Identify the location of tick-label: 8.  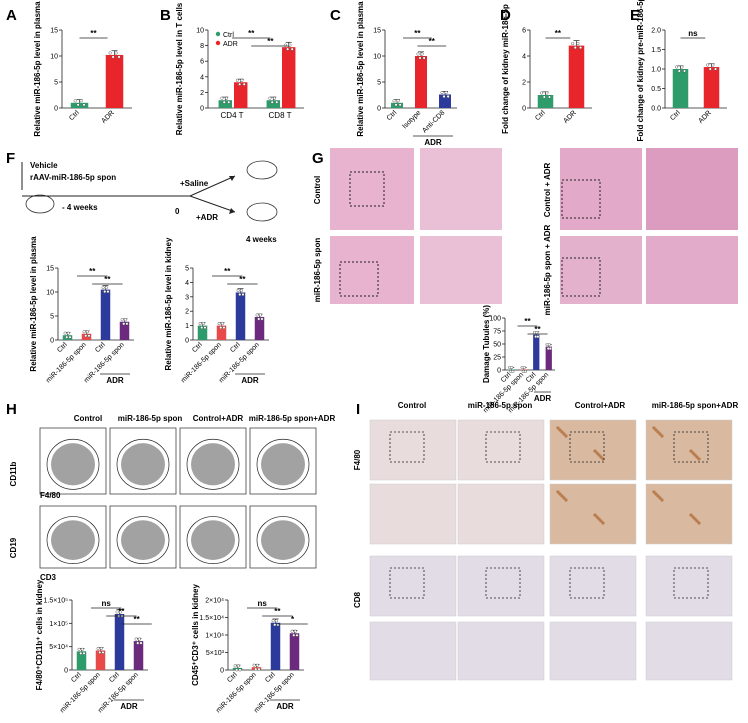
(202, 46).